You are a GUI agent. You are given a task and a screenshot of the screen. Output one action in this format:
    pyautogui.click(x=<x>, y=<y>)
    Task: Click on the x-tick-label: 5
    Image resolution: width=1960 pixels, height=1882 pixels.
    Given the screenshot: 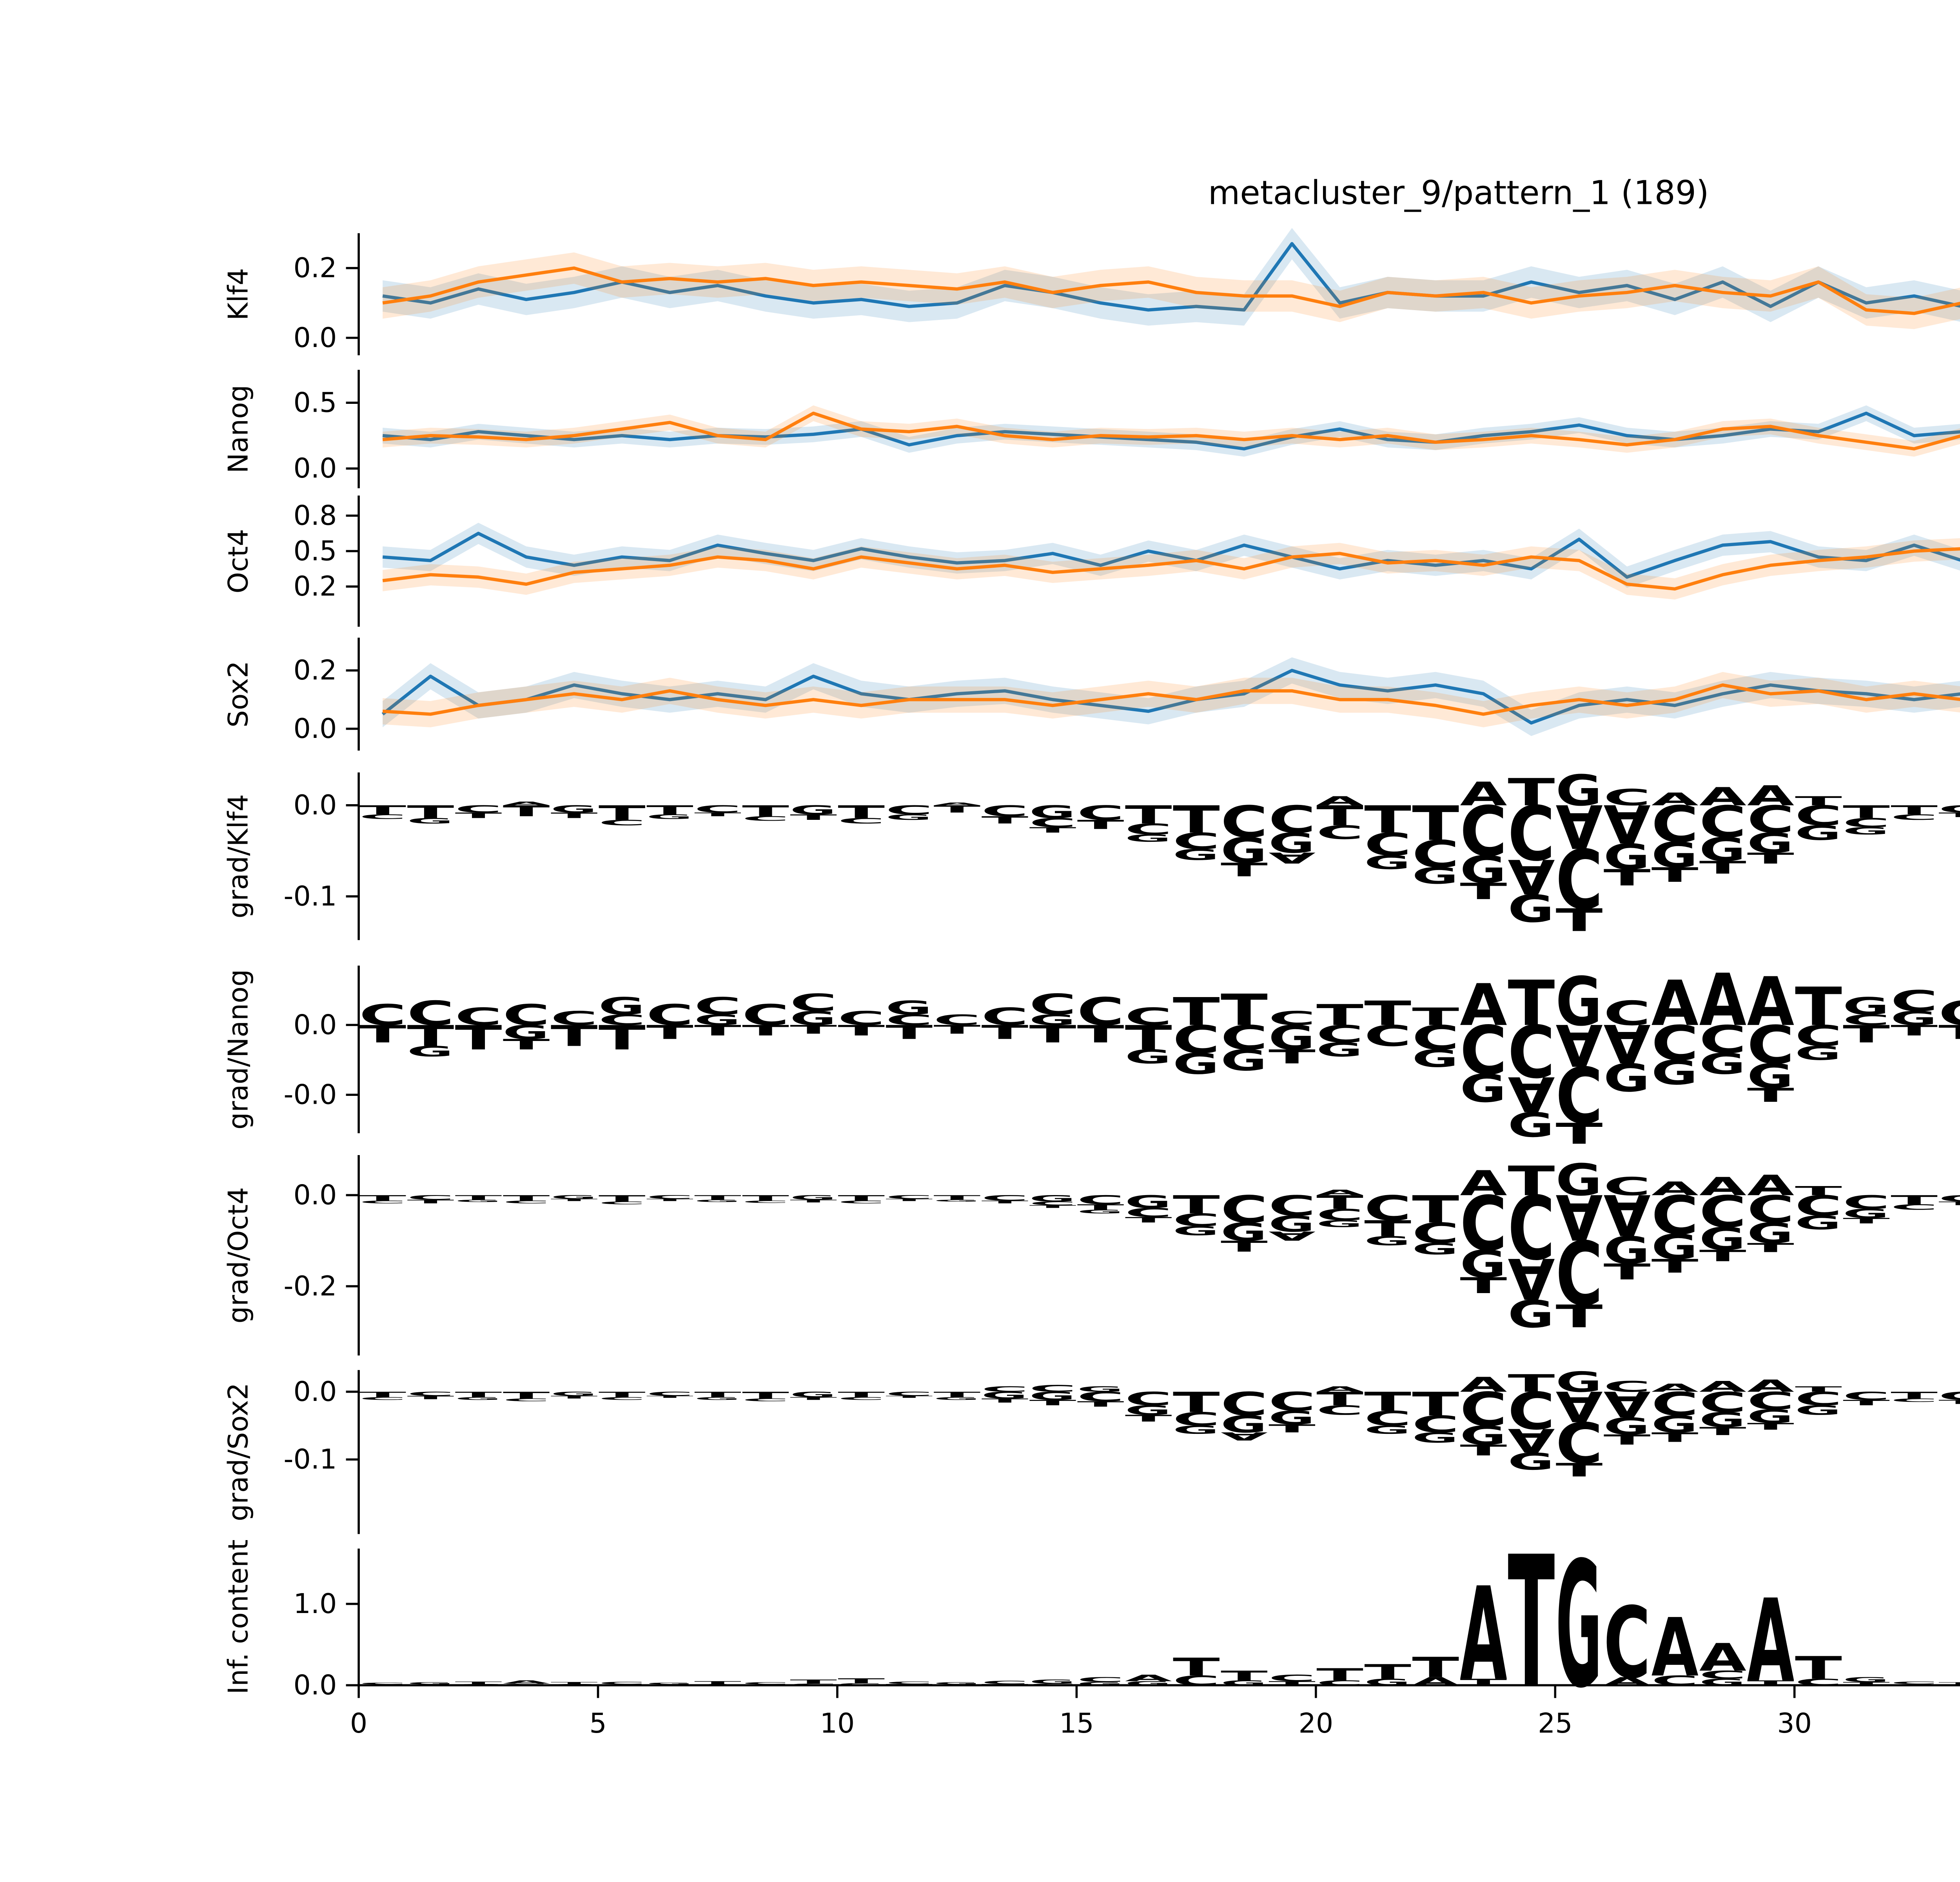 What is the action you would take?
    pyautogui.click(x=597, y=1723)
    